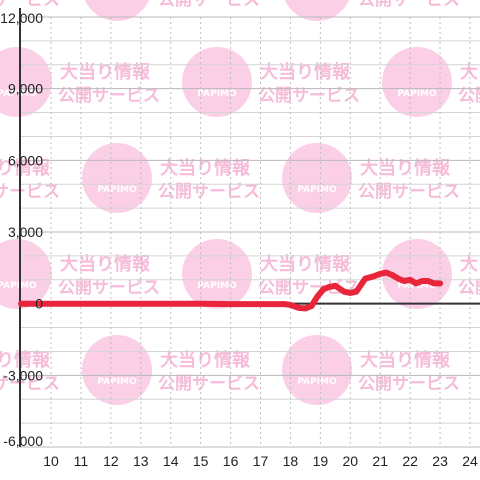 The width and height of the screenshot is (480, 480). I want to click on series-line, so click(231, 290).